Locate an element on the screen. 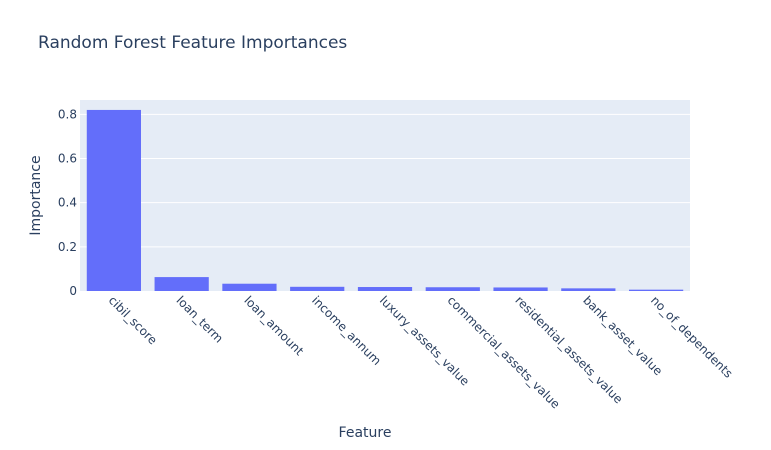  y-tick-label: 0.6 is located at coordinates (67, 159).